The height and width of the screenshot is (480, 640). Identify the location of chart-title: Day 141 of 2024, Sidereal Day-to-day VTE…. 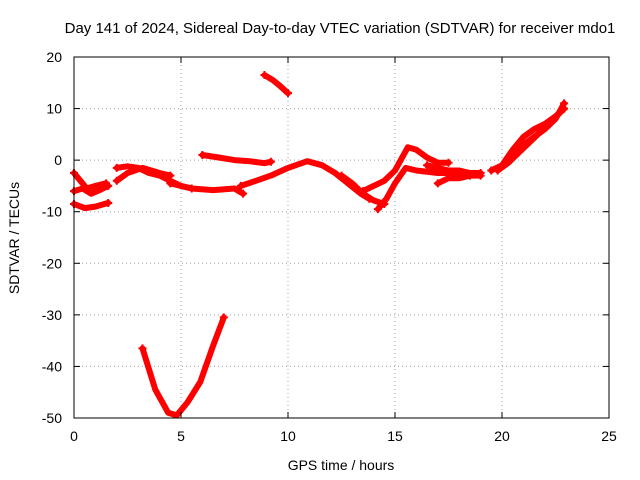
(340, 28).